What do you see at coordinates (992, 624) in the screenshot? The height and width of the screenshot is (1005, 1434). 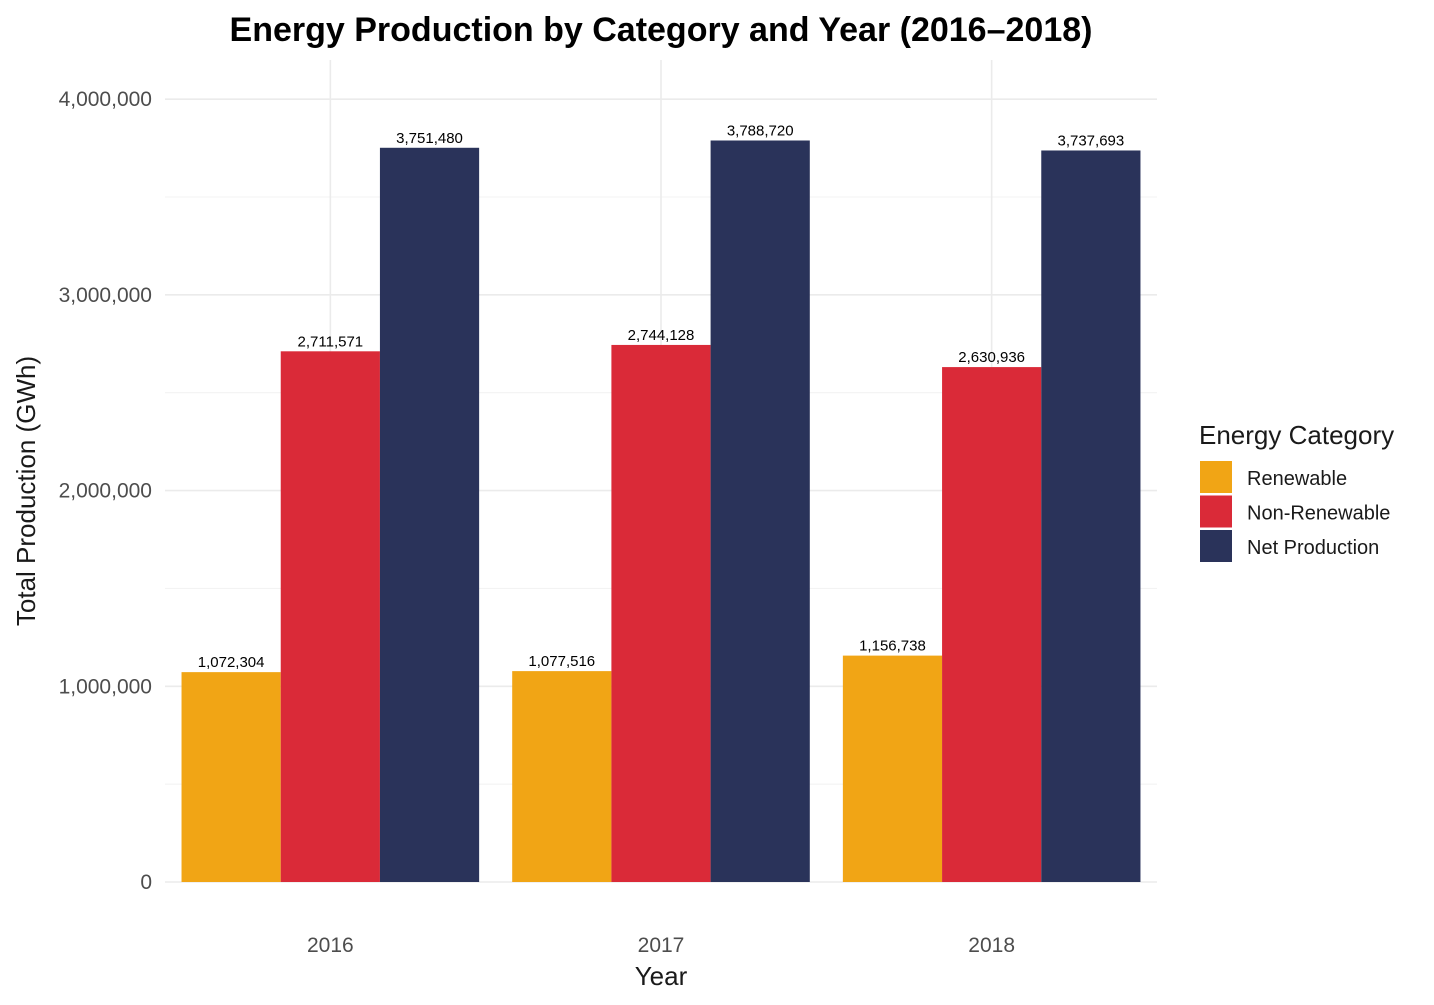 I see `bar-non-renewable-2018` at bounding box center [992, 624].